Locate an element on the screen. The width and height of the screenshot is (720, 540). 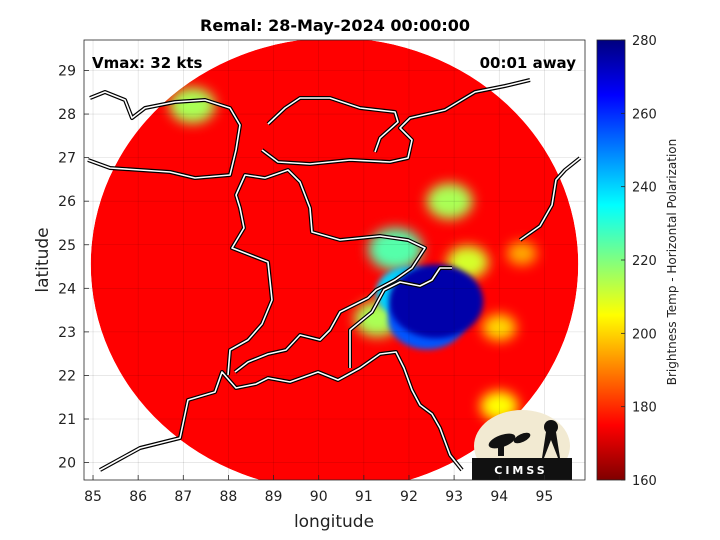
y-tick-label: 22 is located at coordinates (67, 376).